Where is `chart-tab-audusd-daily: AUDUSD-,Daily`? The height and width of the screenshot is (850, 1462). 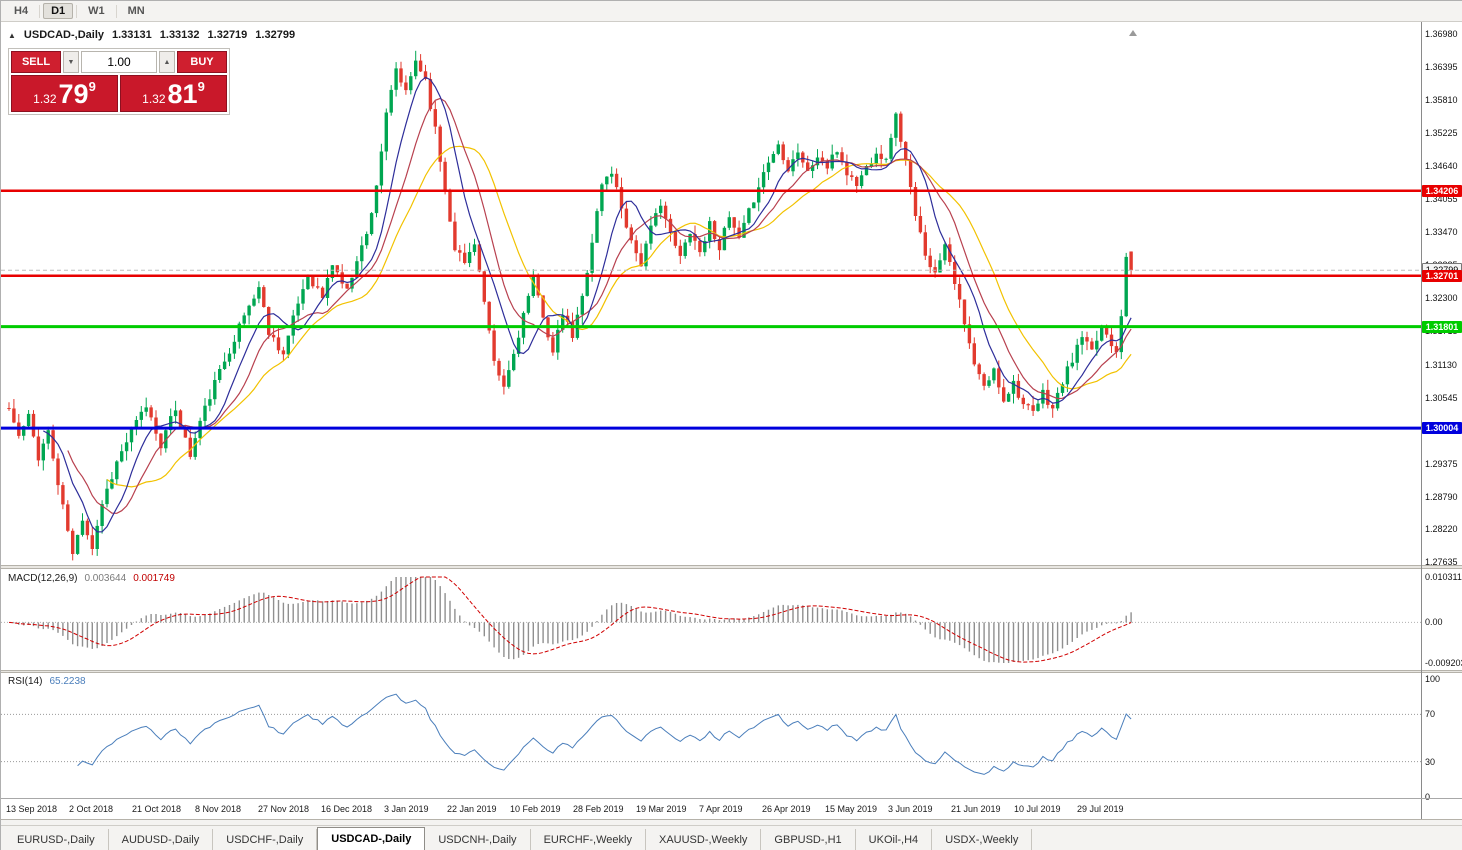 chart-tab-audusd-daily: AUDUSD-,Daily is located at coordinates (161, 839).